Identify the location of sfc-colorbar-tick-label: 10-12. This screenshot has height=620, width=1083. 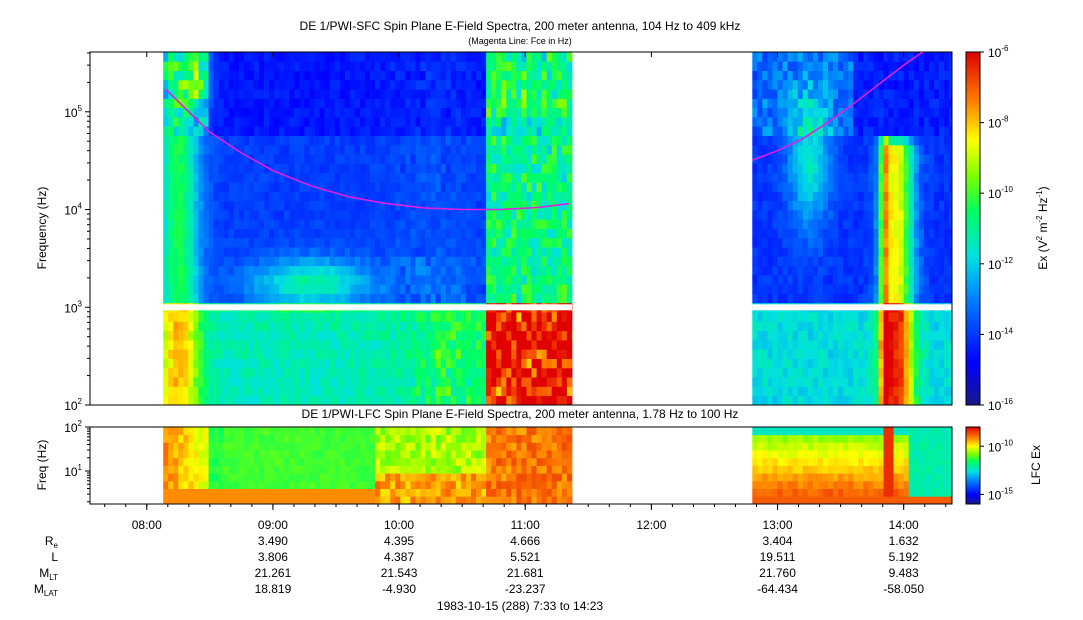
(1000, 264).